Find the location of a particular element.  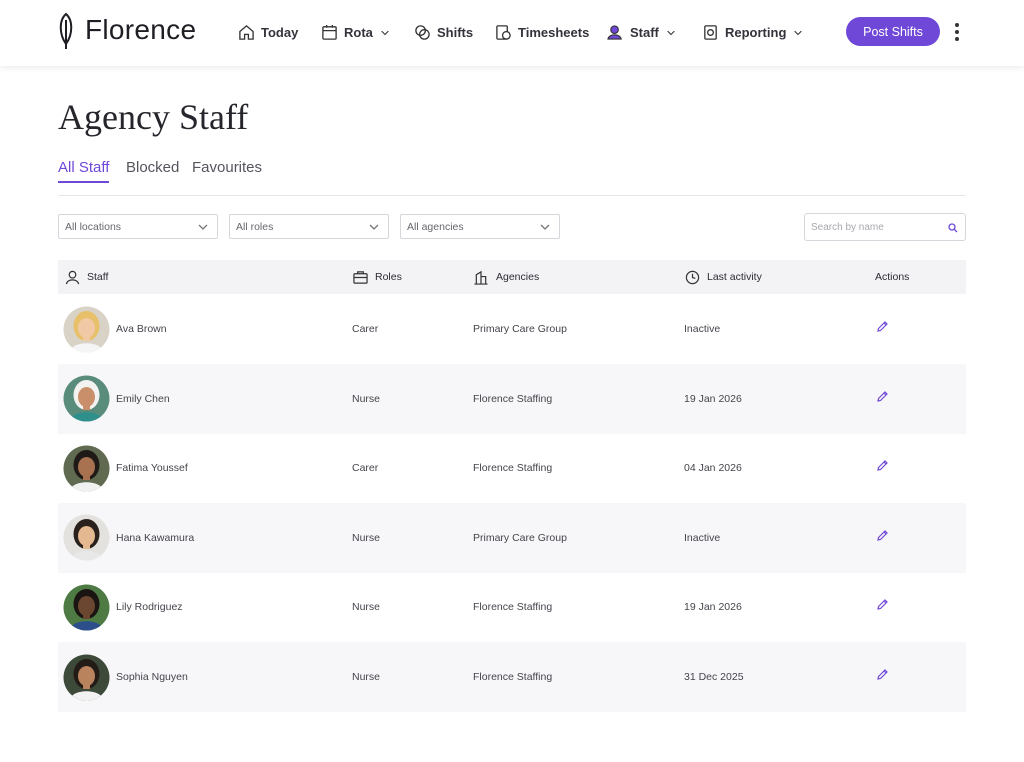

nav-label: Rota is located at coordinates (358, 32).